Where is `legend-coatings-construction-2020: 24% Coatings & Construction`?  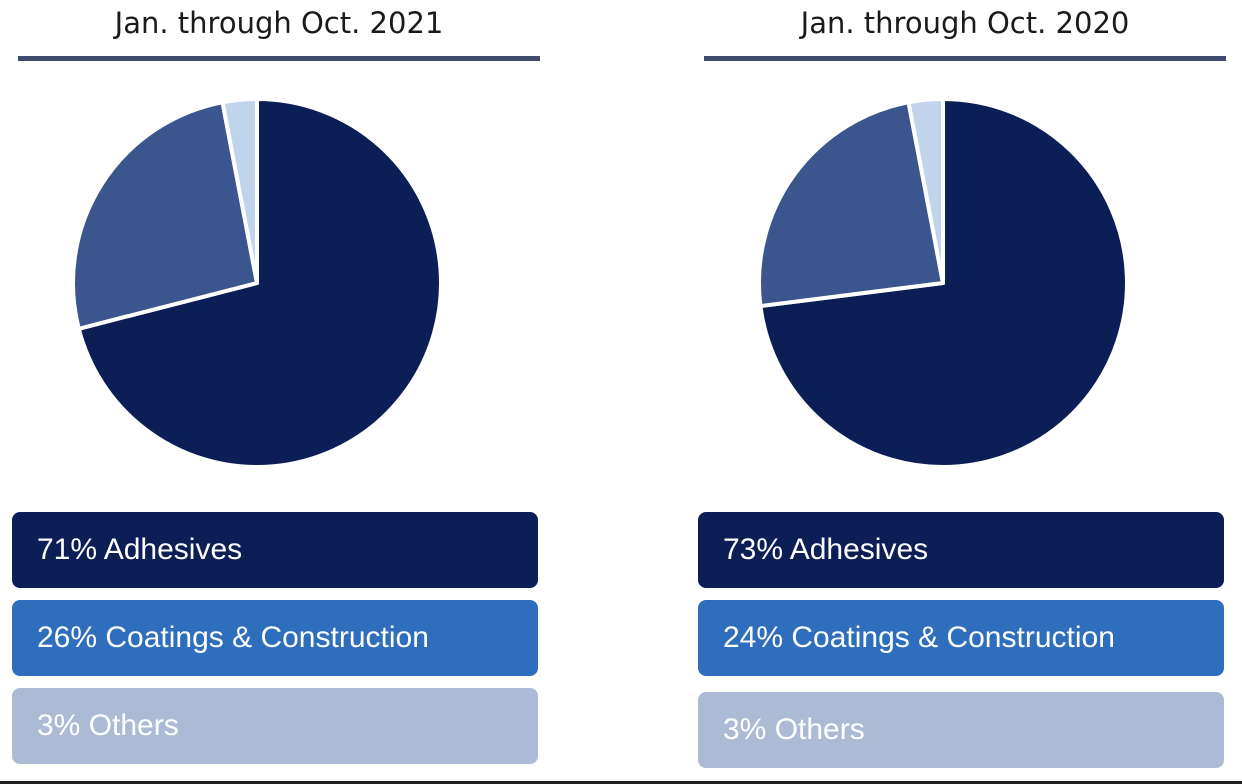 legend-coatings-construction-2020: 24% Coatings & Construction is located at coordinates (961, 638).